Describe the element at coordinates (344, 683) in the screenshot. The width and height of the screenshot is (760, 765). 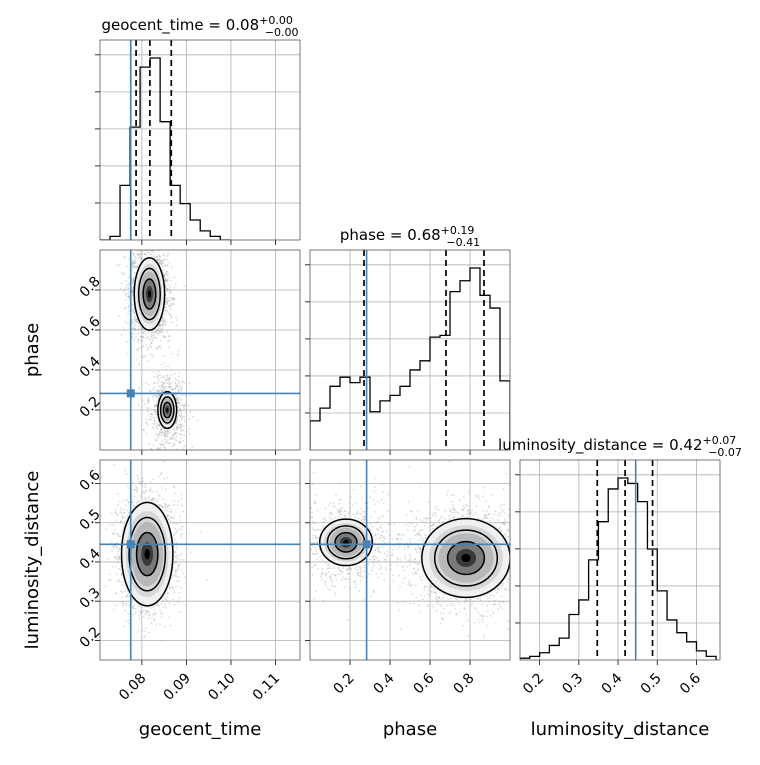
I see `x-tick-label: 0.2` at that location.